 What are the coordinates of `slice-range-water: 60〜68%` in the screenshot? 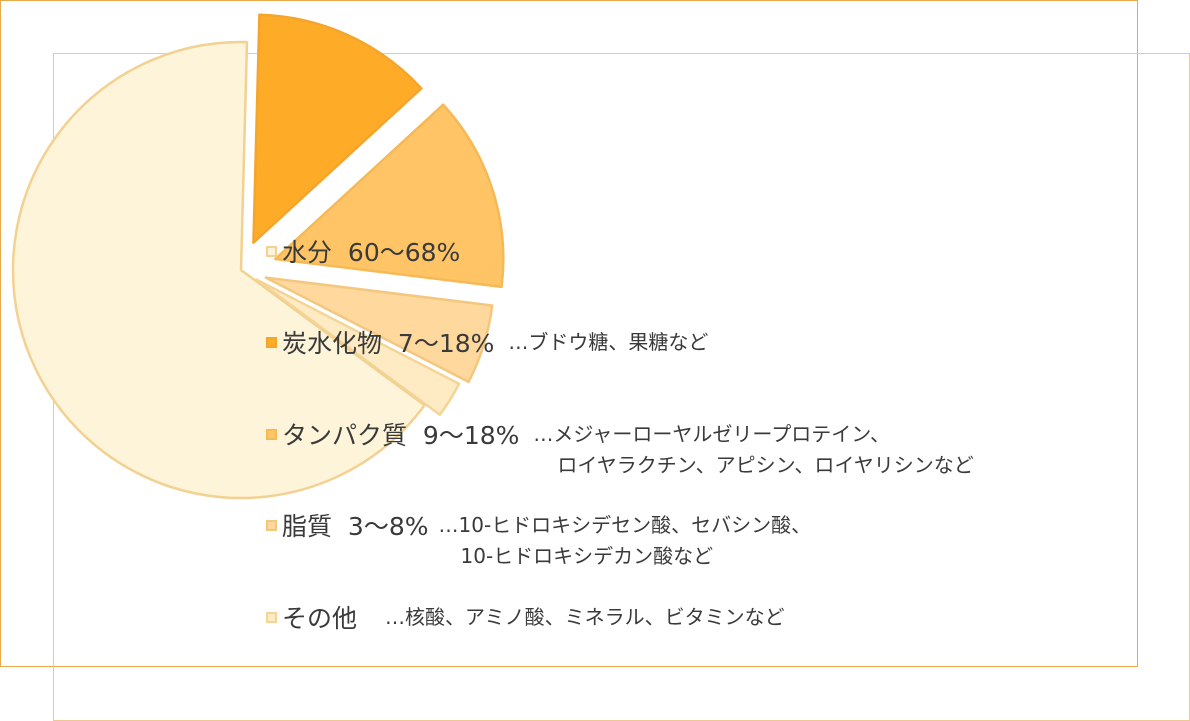 It's located at (404, 252).